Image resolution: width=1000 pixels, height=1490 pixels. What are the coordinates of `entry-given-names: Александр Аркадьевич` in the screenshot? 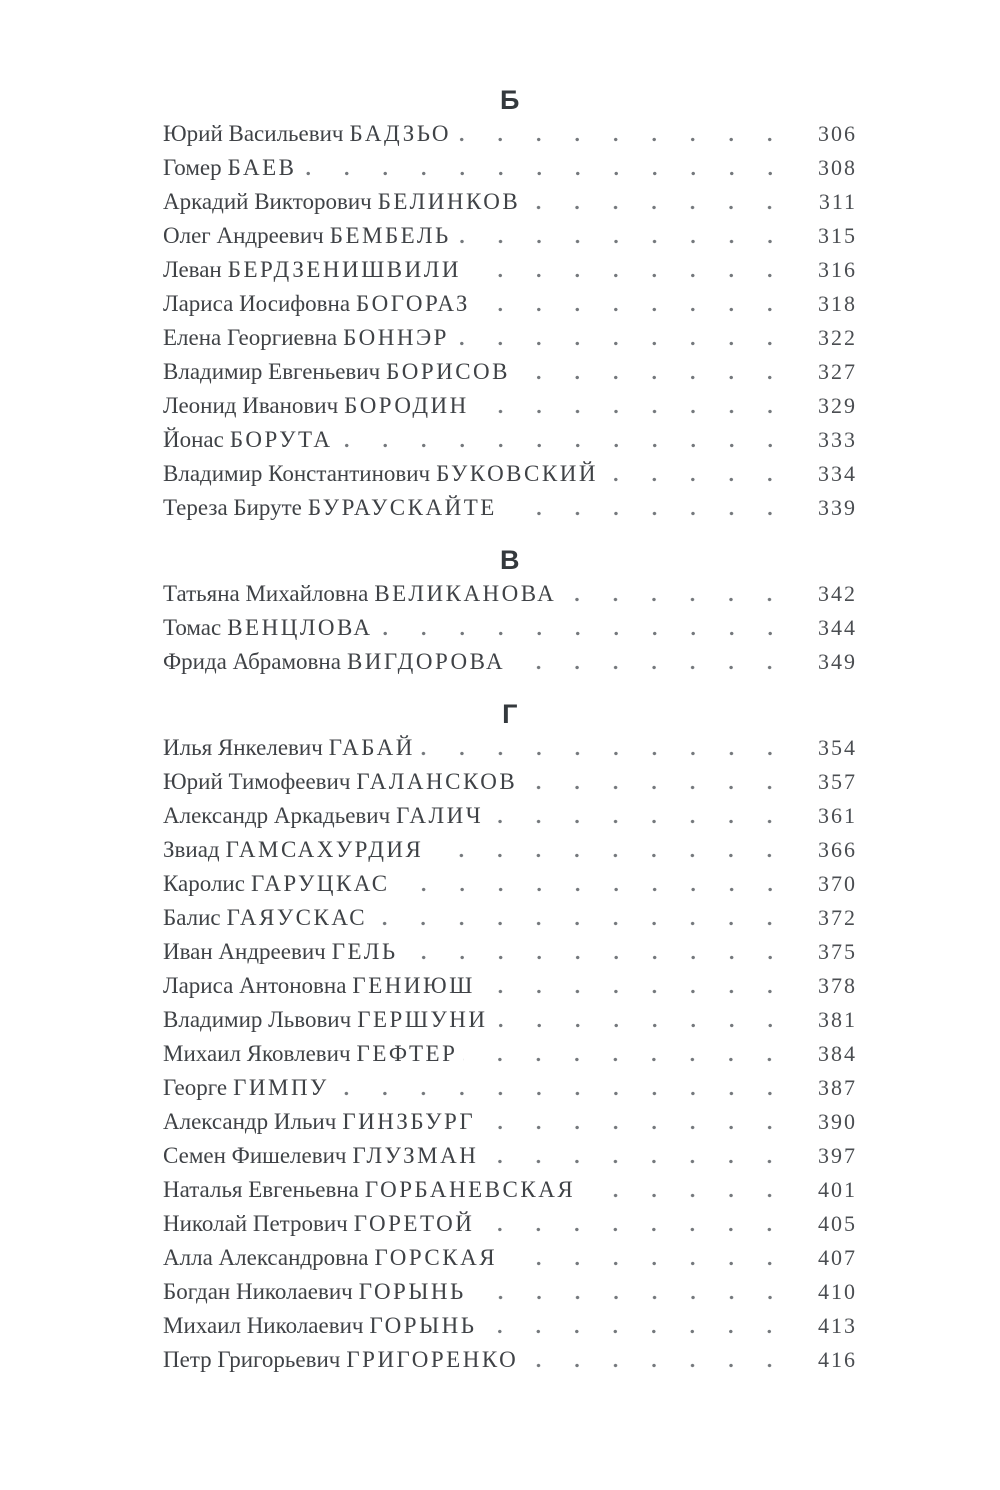 It's located at (277, 815).